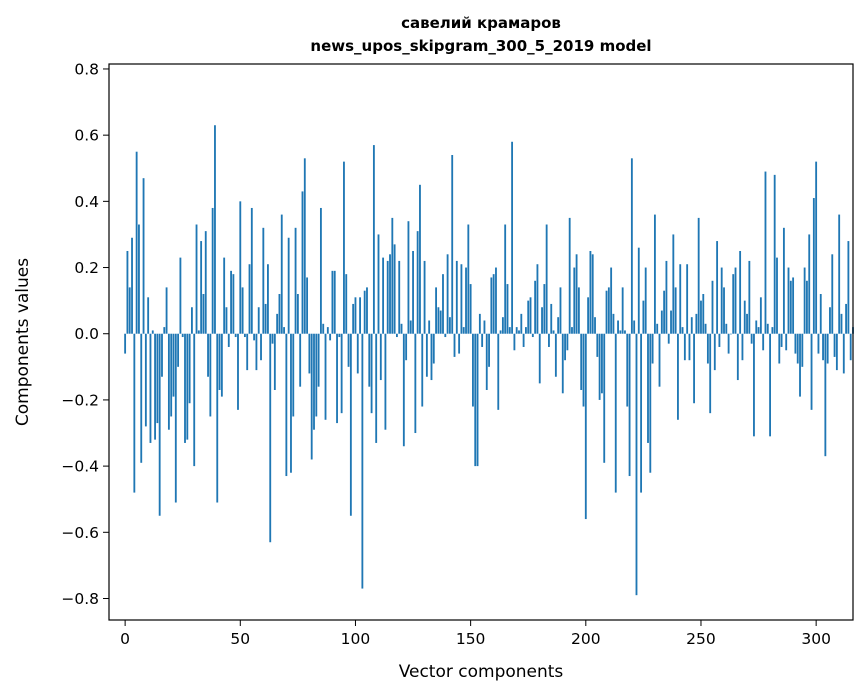  What do you see at coordinates (80, 599) in the screenshot?
I see `y-tick-label: −0.8` at bounding box center [80, 599].